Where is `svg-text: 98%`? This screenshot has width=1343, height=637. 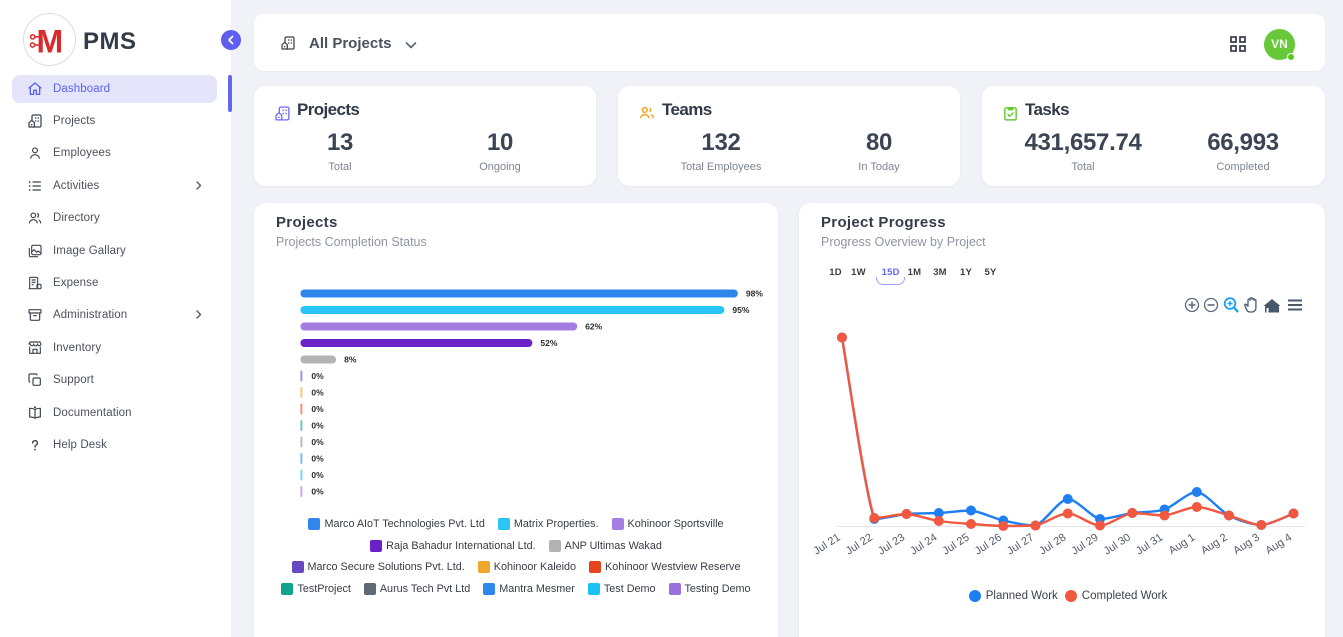
svg-text: 98% is located at coordinates (754, 294).